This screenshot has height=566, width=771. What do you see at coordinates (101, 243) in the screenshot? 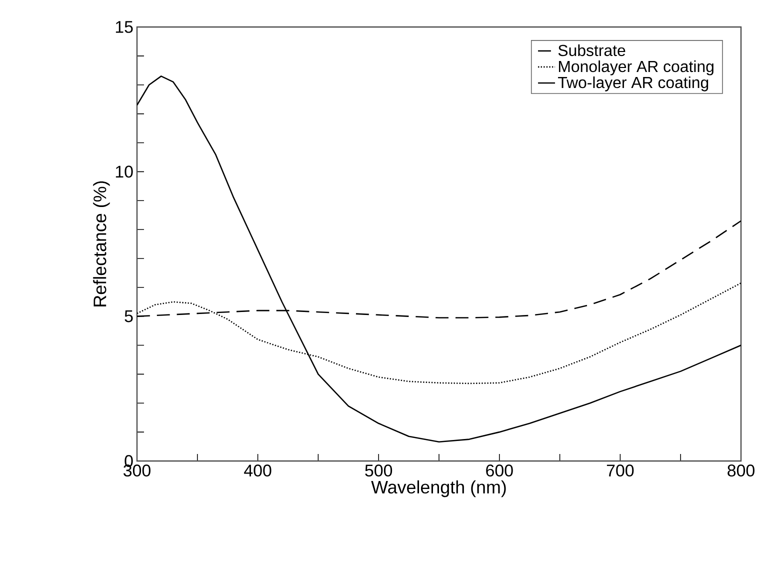
I see `y-axis-title: Reflectance (%)` at bounding box center [101, 243].